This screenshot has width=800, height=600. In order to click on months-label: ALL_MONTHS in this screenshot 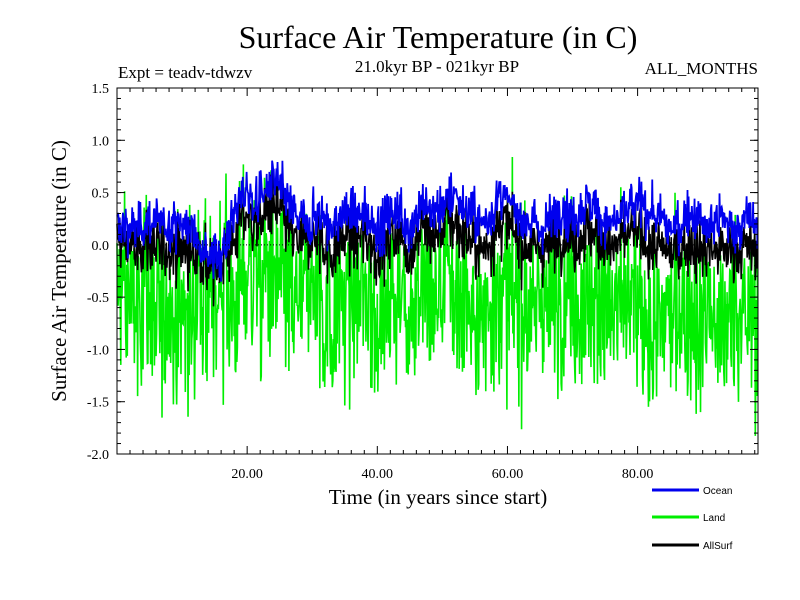, I will do `click(701, 68)`.